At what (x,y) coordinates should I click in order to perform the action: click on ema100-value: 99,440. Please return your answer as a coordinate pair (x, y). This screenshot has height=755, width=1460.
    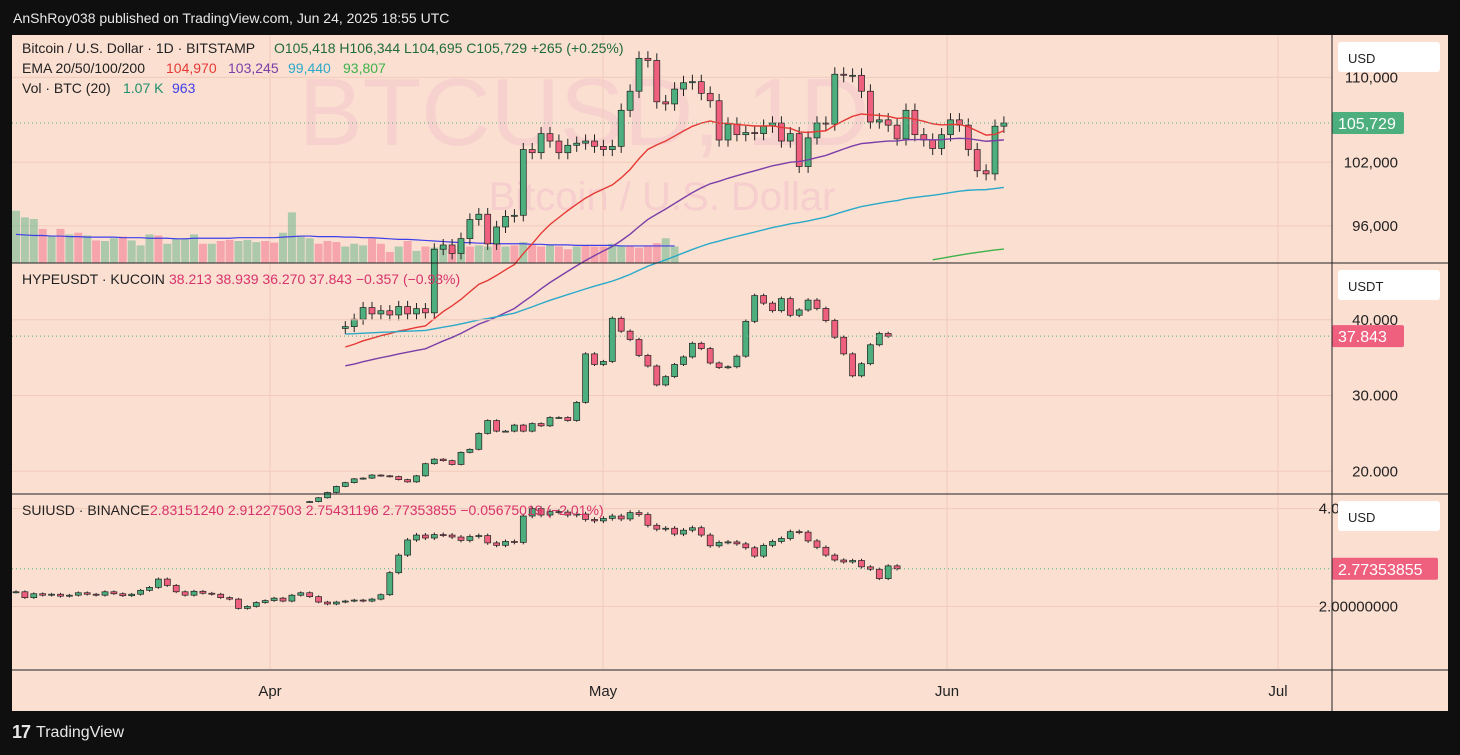
    Looking at the image, I should click on (309, 68).